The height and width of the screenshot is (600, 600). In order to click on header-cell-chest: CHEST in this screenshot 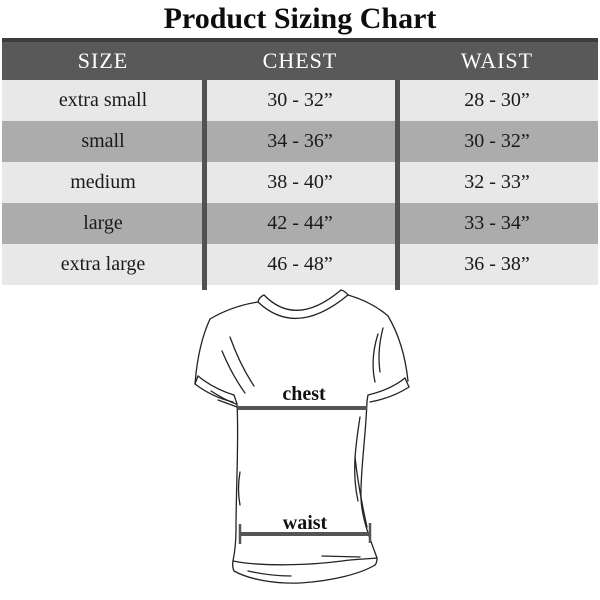, I will do `click(300, 60)`.